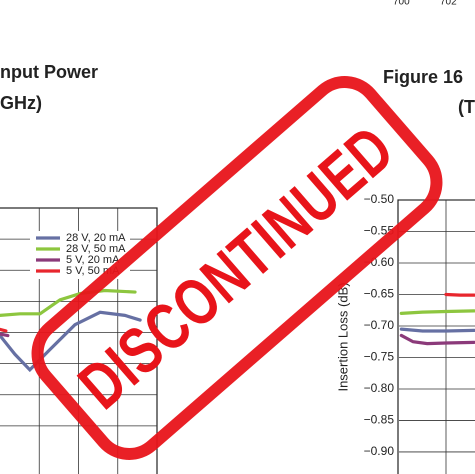  What do you see at coordinates (96, 249) in the screenshot?
I see `legend-label: 28 V, 50 mA` at bounding box center [96, 249].